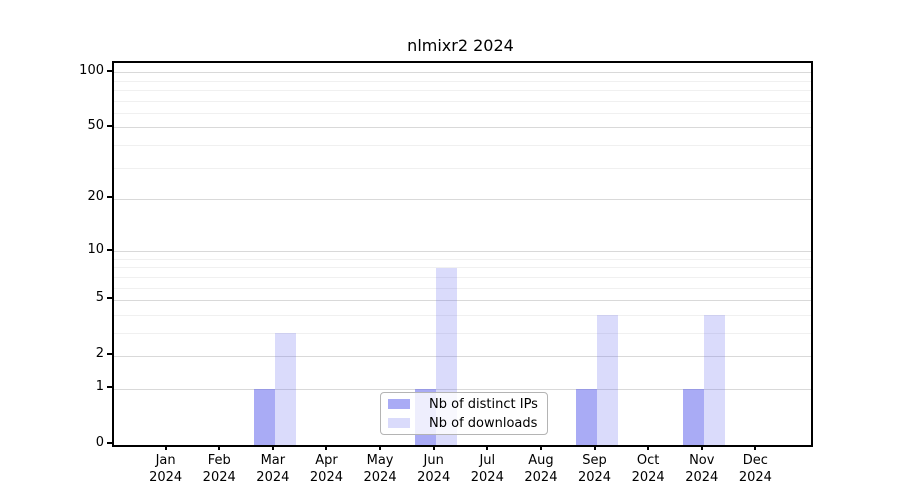 Image resolution: width=900 pixels, height=500 pixels. I want to click on x-tick-month: Jul, so click(487, 460).